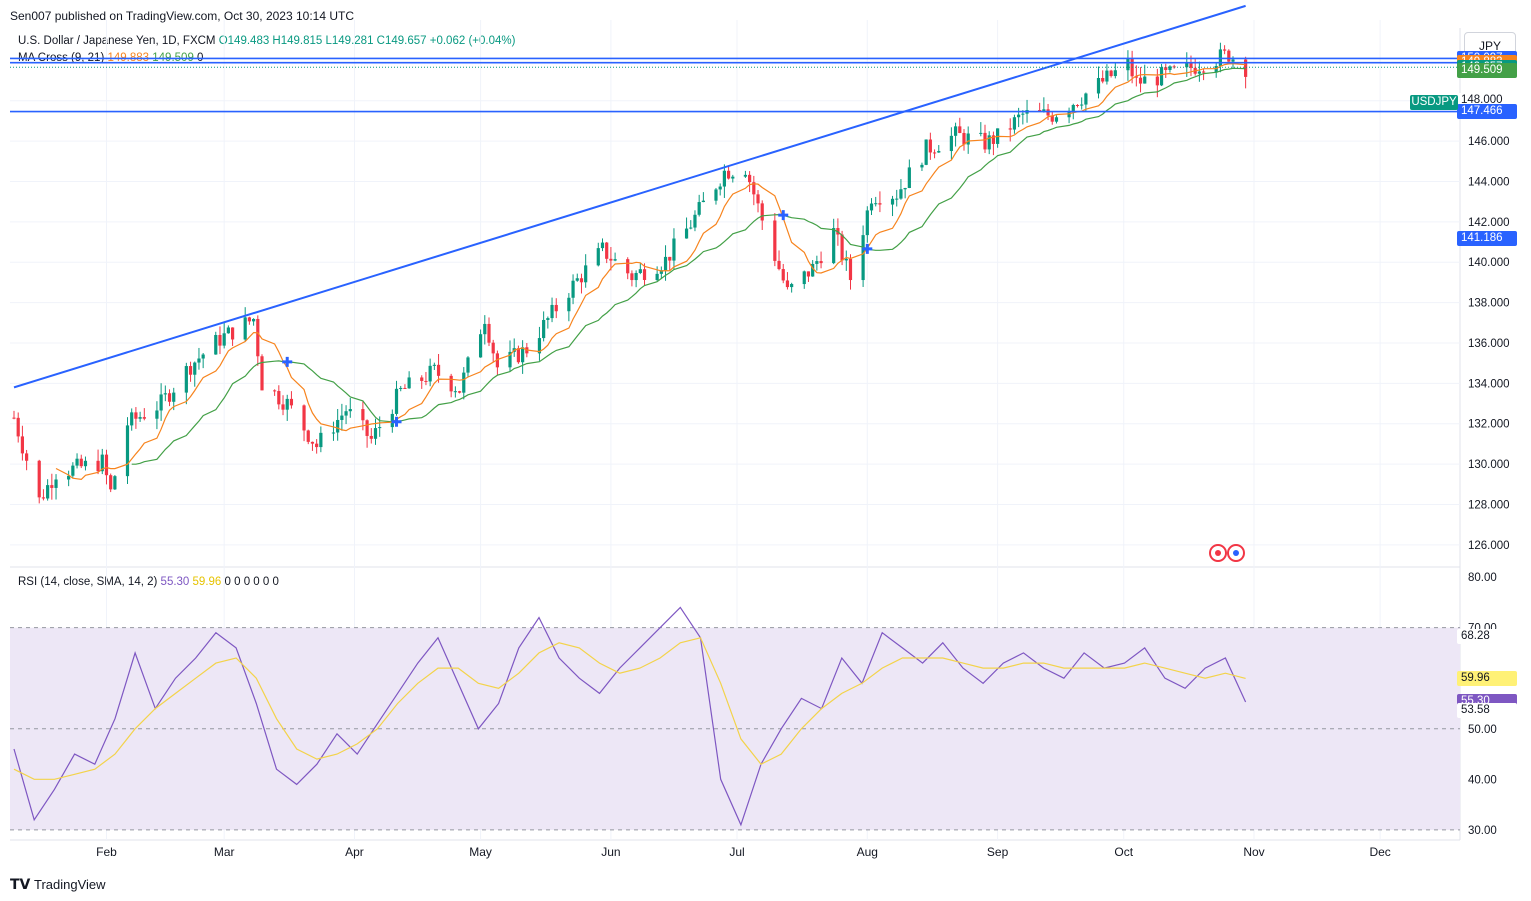 Image resolution: width=1531 pixels, height=901 pixels. Describe the element at coordinates (736, 852) in the screenshot. I see `month-label: Jul` at that location.